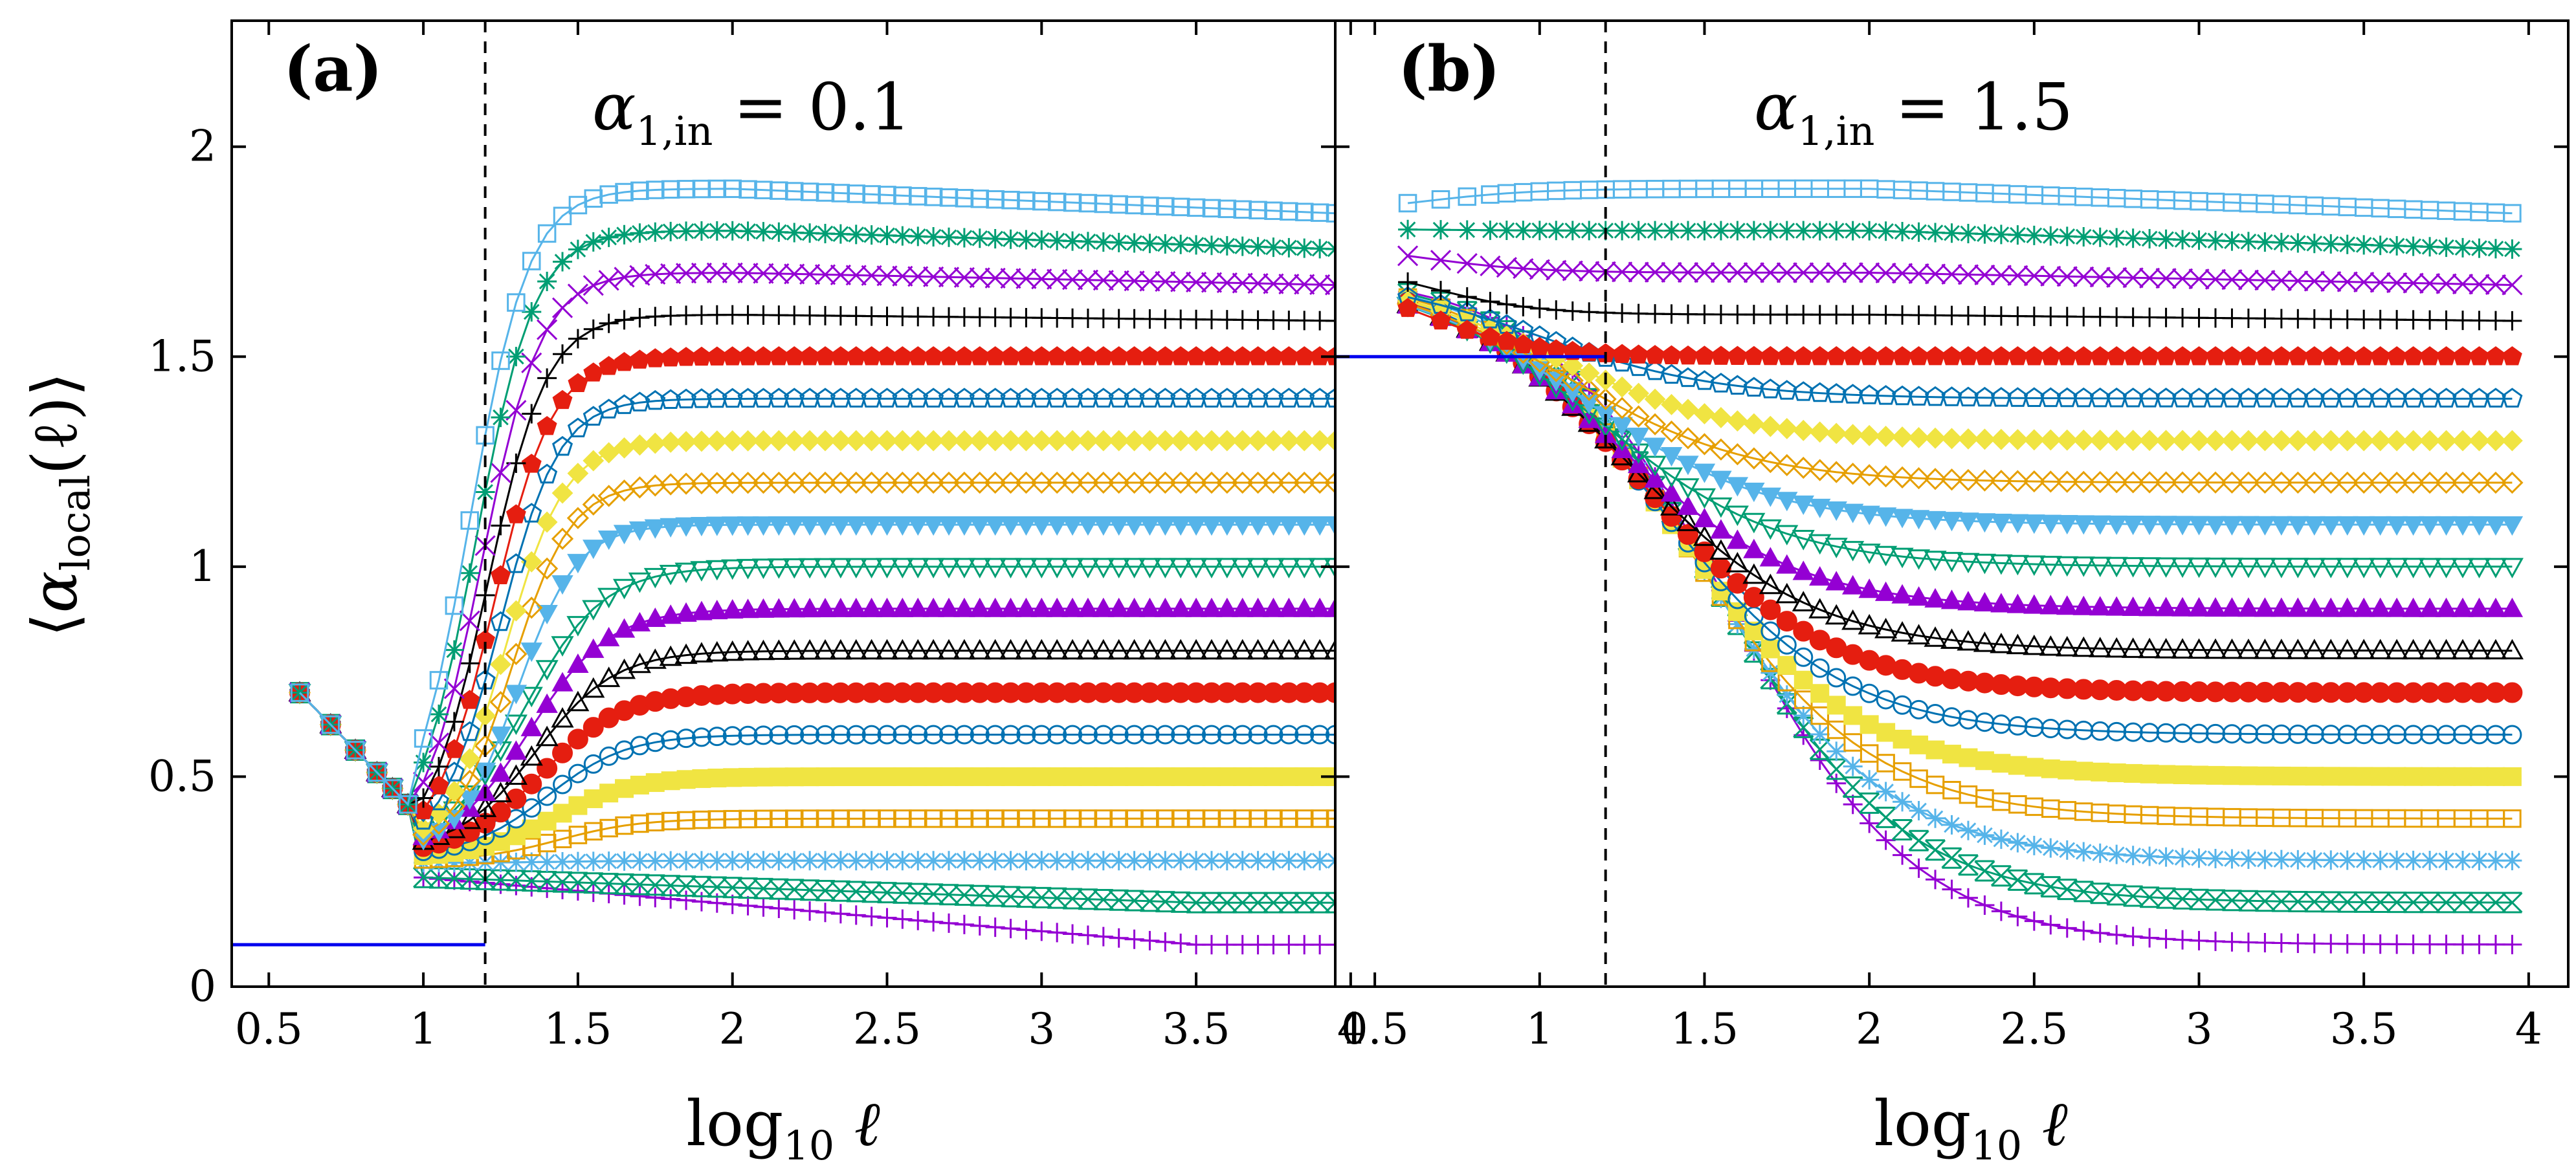  I want to click on panel-b-param-value: = 1.5, so click(1973, 107).